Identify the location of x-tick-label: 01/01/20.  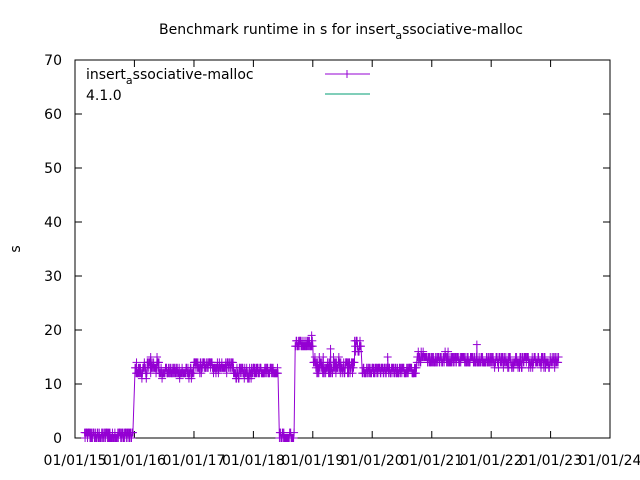
(372, 461).